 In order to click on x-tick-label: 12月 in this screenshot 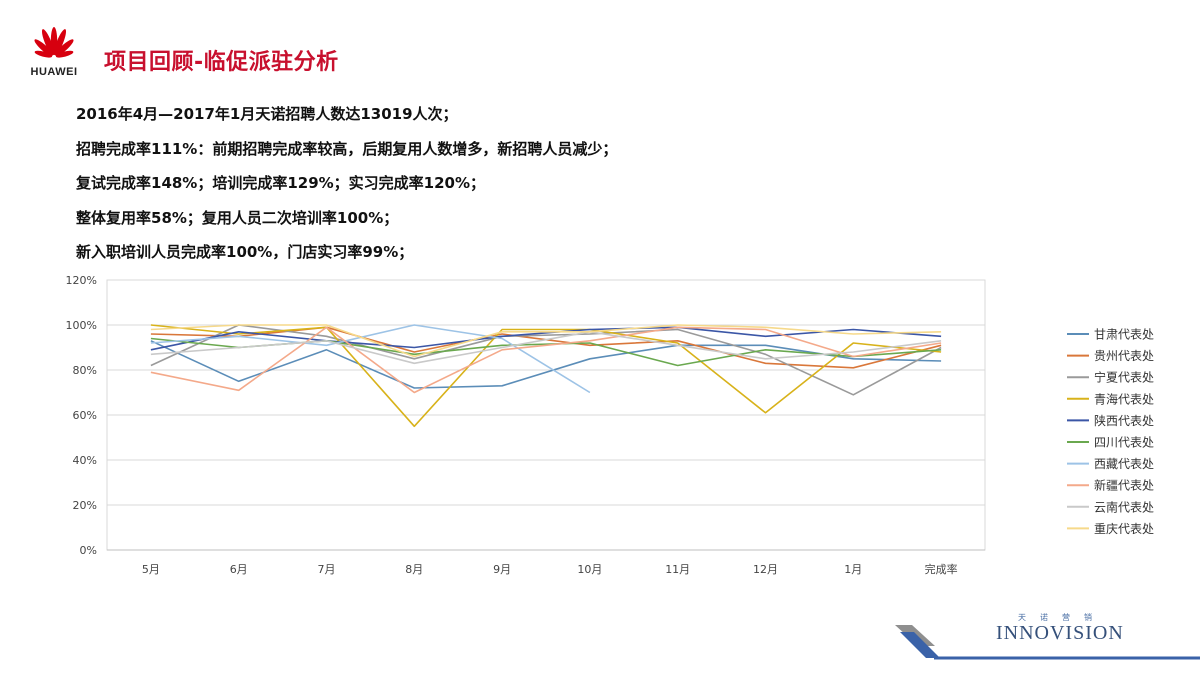, I will do `click(765, 569)`.